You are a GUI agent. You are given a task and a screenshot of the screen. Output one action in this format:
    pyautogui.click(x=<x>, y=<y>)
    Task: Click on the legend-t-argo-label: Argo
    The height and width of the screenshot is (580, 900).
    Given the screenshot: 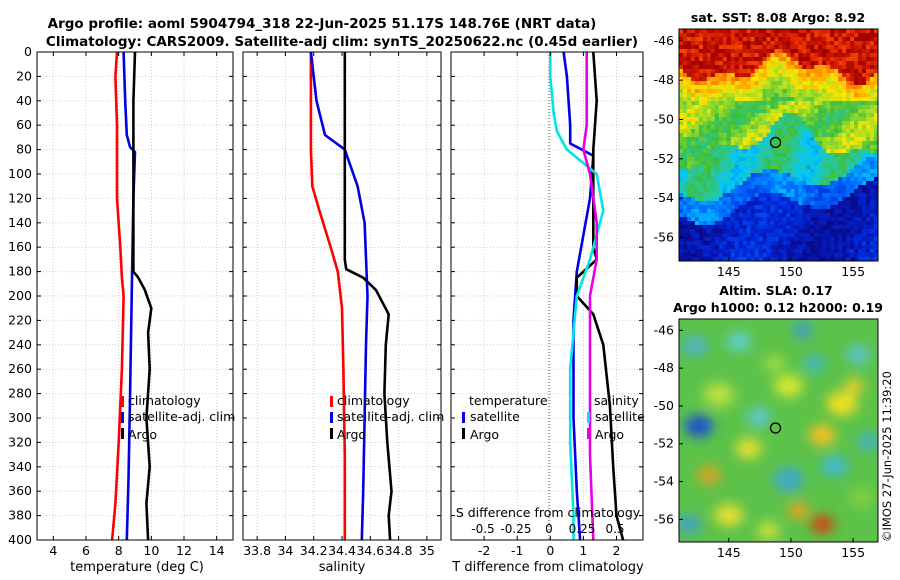 What is the action you would take?
    pyautogui.click(x=484, y=434)
    